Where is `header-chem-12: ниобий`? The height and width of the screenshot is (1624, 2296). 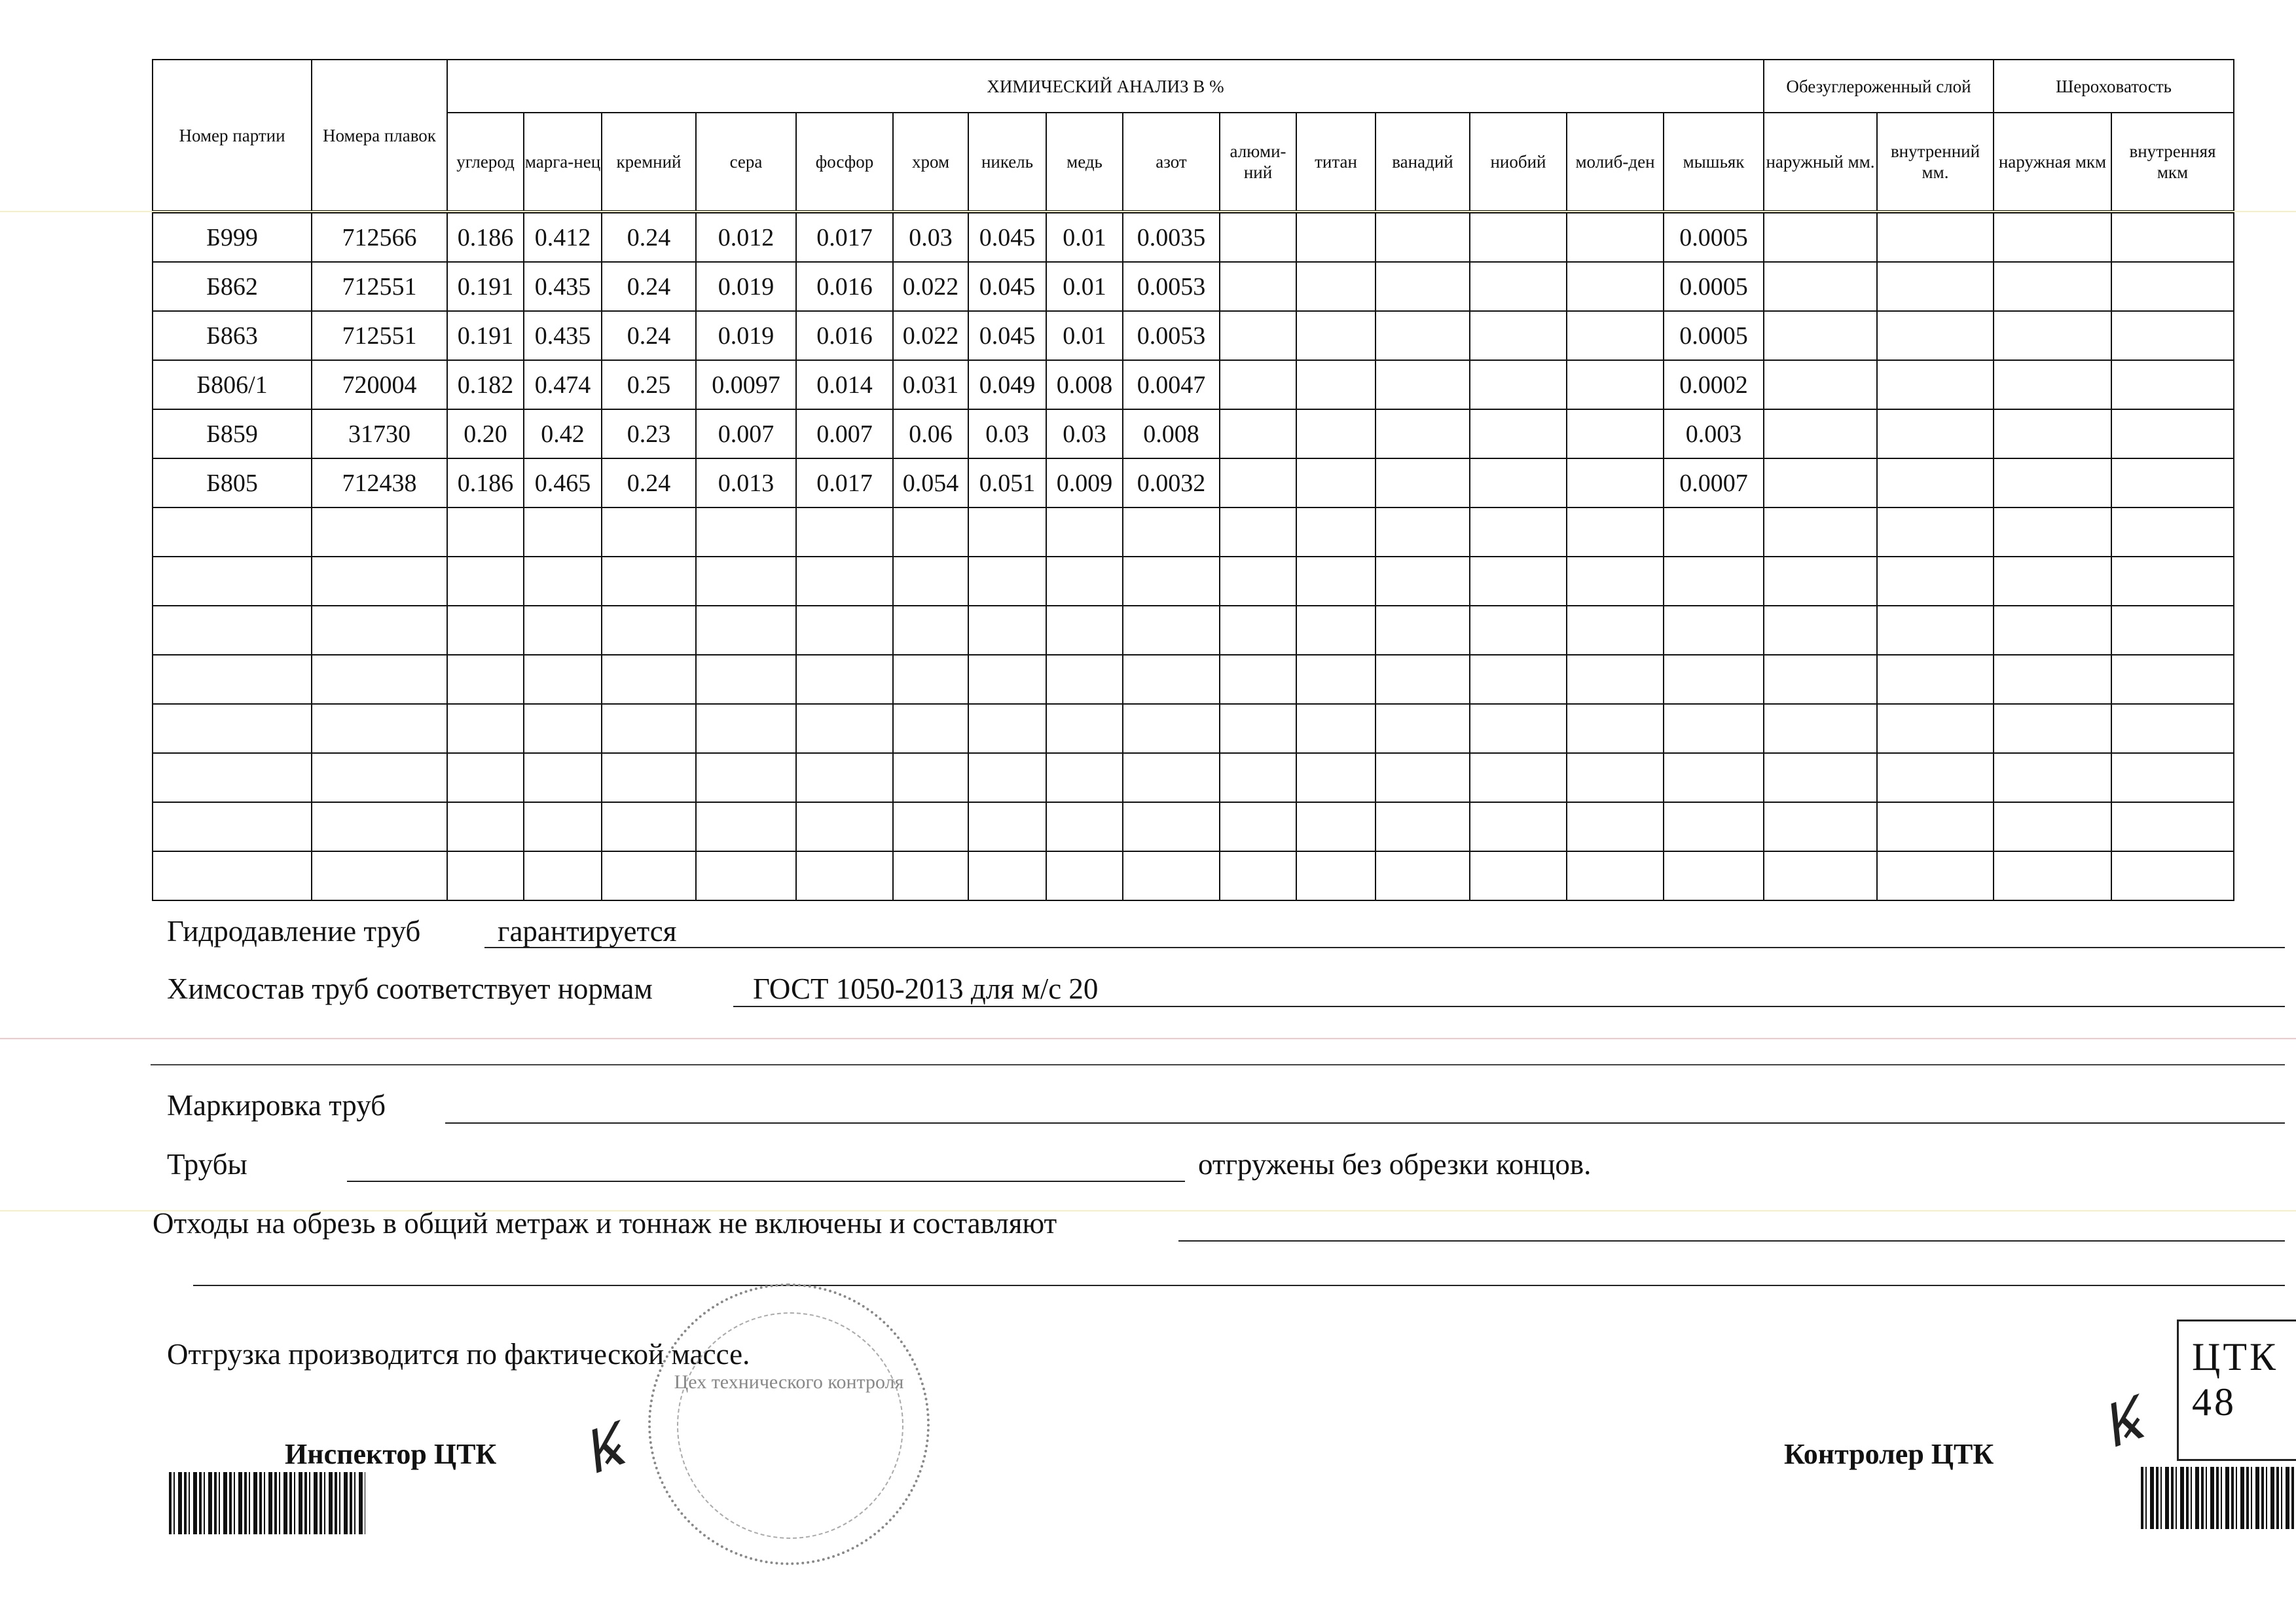
header-chem-12: ниобий is located at coordinates (1518, 162).